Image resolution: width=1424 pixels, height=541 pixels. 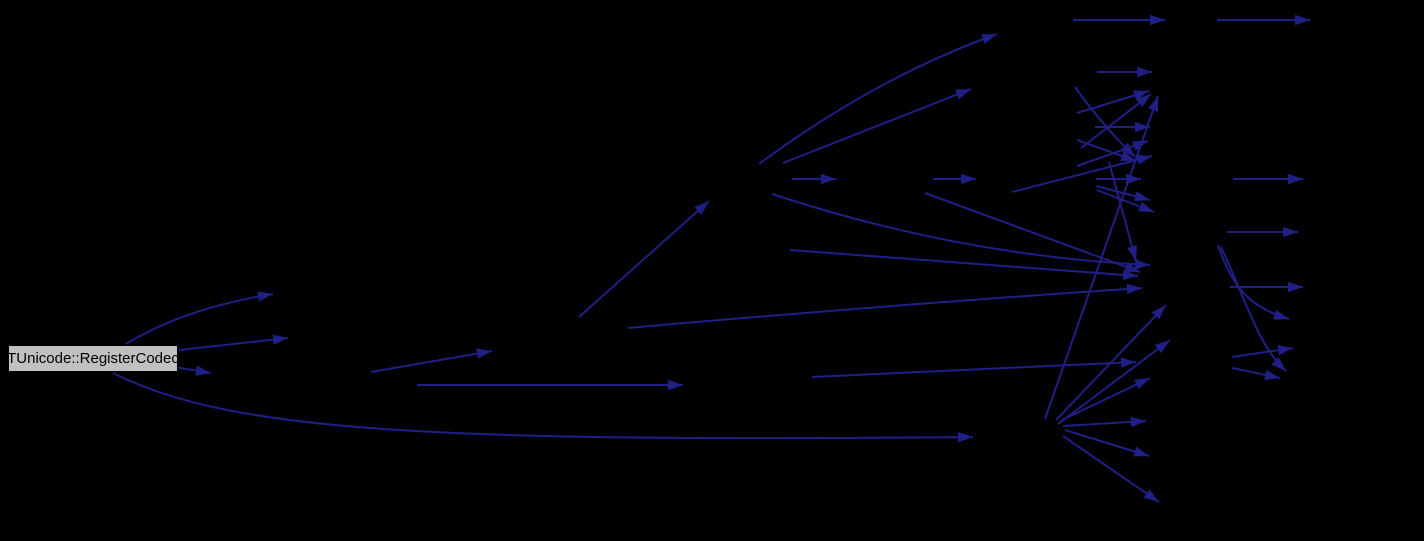 I want to click on graph-node-tunicode-registercodec: TUnicode::RegisterCodec, so click(x=93, y=358).